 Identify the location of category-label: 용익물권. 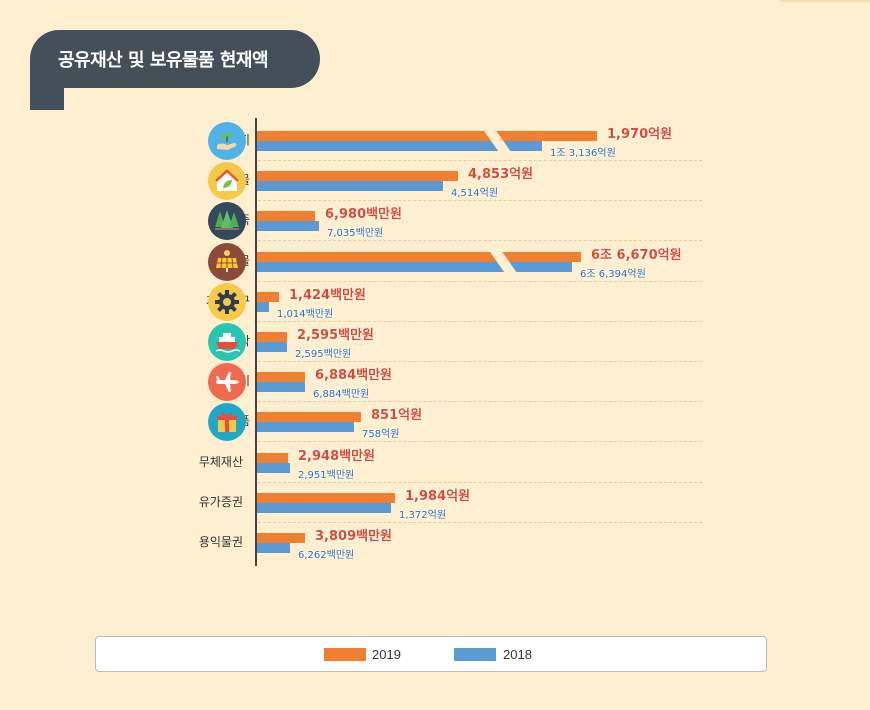
(220, 542).